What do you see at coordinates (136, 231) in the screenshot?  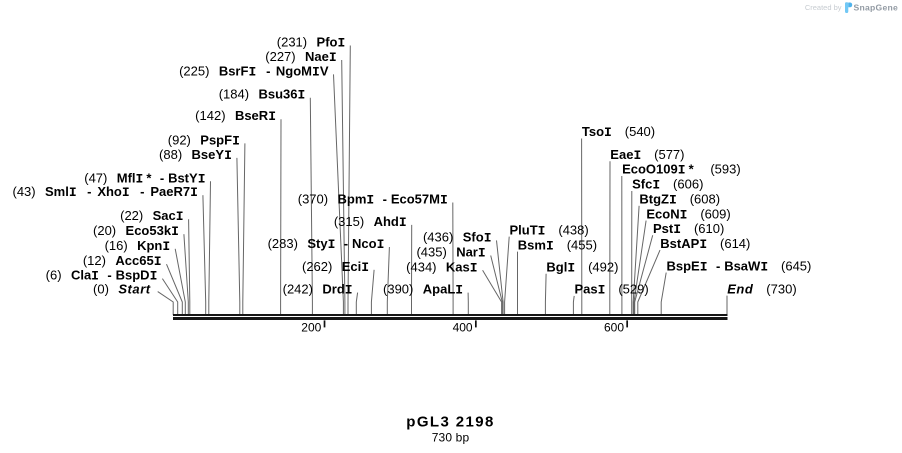 I see `svg-text:(20)Eco53kI: (20) Eco53kI` at bounding box center [136, 231].